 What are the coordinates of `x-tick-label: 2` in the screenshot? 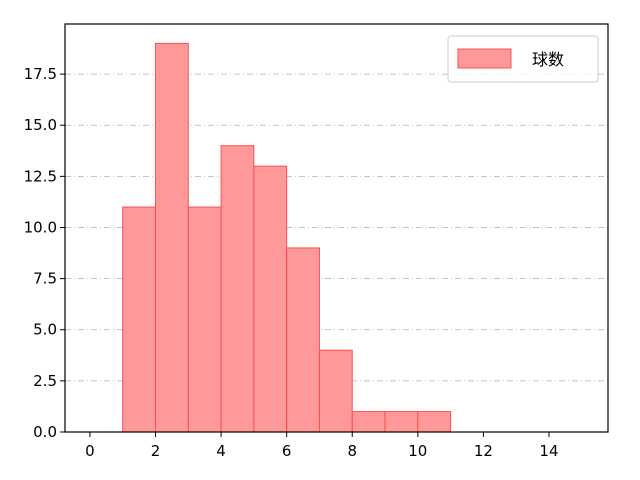 It's located at (156, 451).